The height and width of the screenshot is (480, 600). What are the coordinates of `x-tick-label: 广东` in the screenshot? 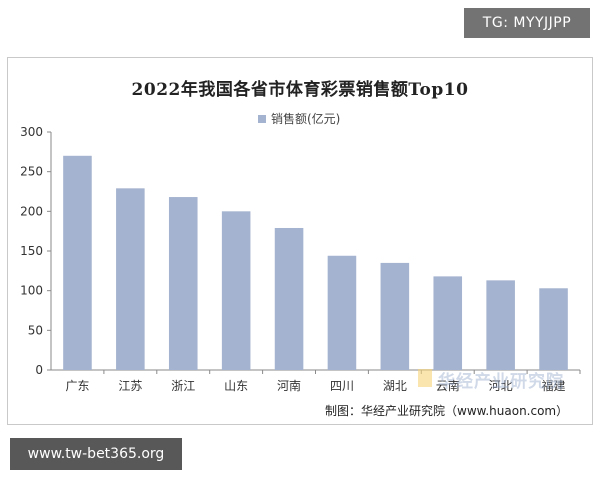 It's located at (77, 386).